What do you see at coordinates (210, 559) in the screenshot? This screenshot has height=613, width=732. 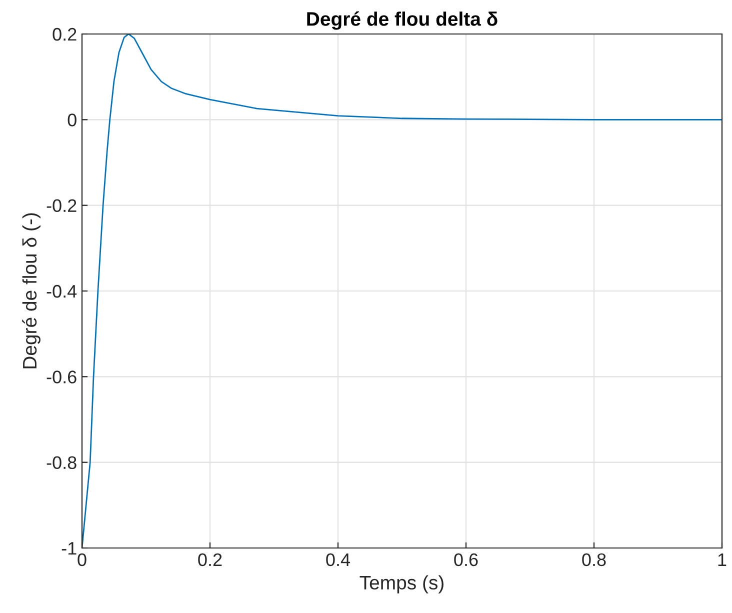 I see `x-tick-label: 0.2` at bounding box center [210, 559].